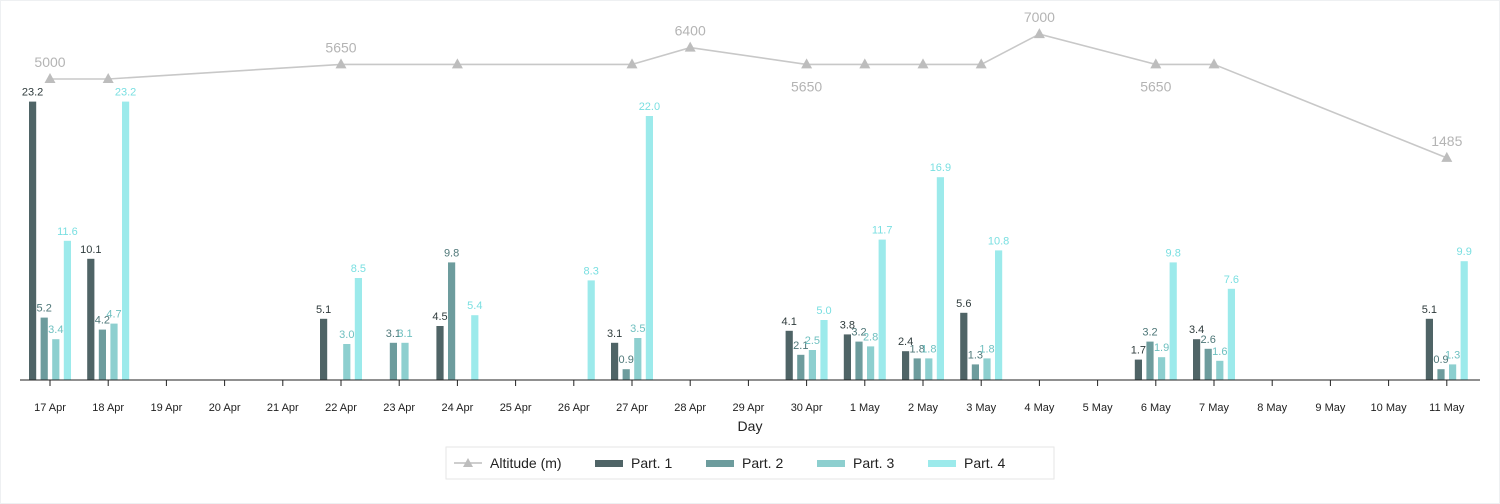  I want to click on x-tick-label: 1 May, so click(865, 408).